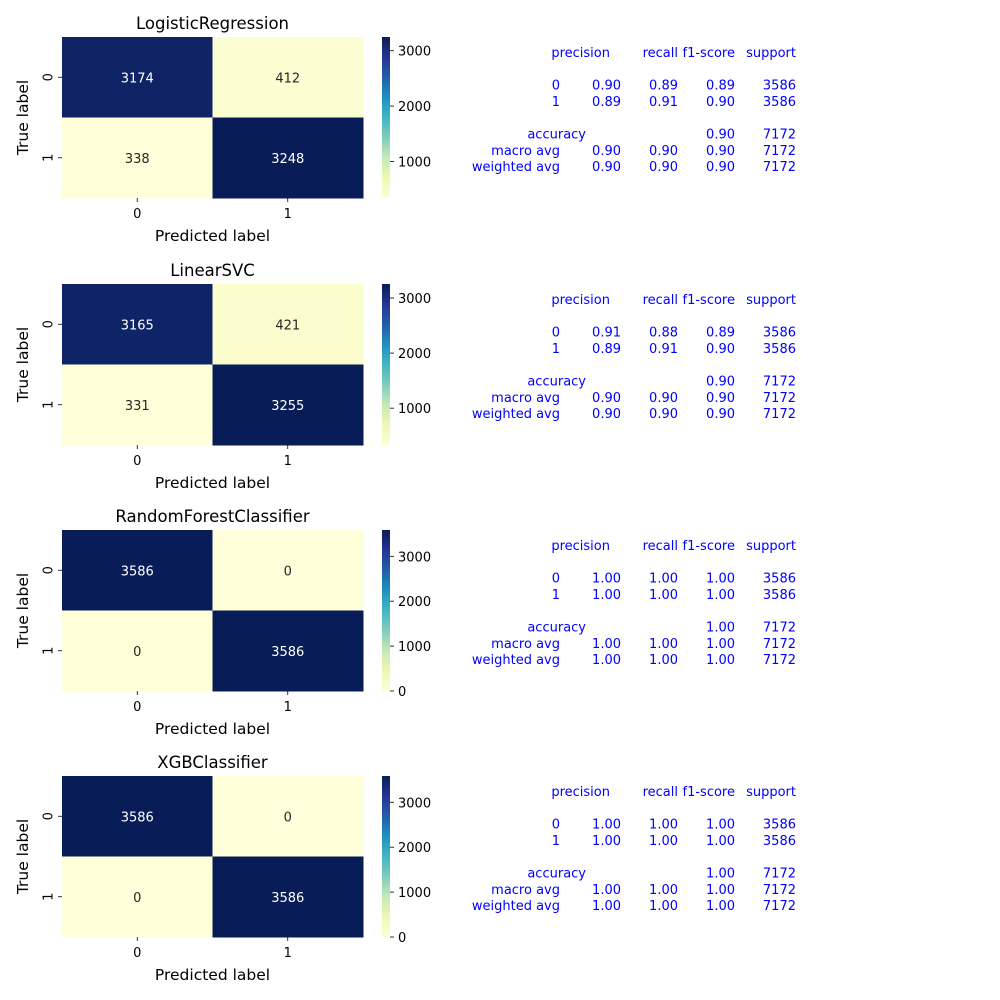  I want to click on cell-value-0-1: 412, so click(287, 78).